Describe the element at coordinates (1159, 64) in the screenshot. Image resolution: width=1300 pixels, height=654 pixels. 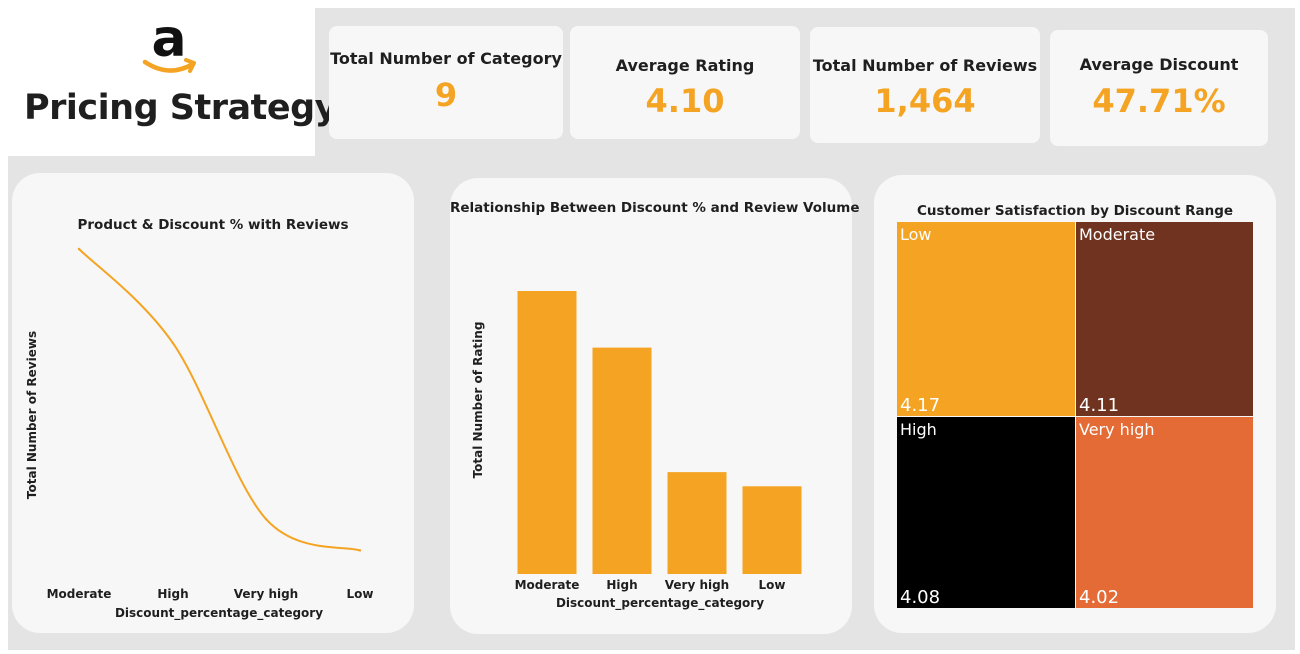
I see `kpi-label: Average Discount` at that location.